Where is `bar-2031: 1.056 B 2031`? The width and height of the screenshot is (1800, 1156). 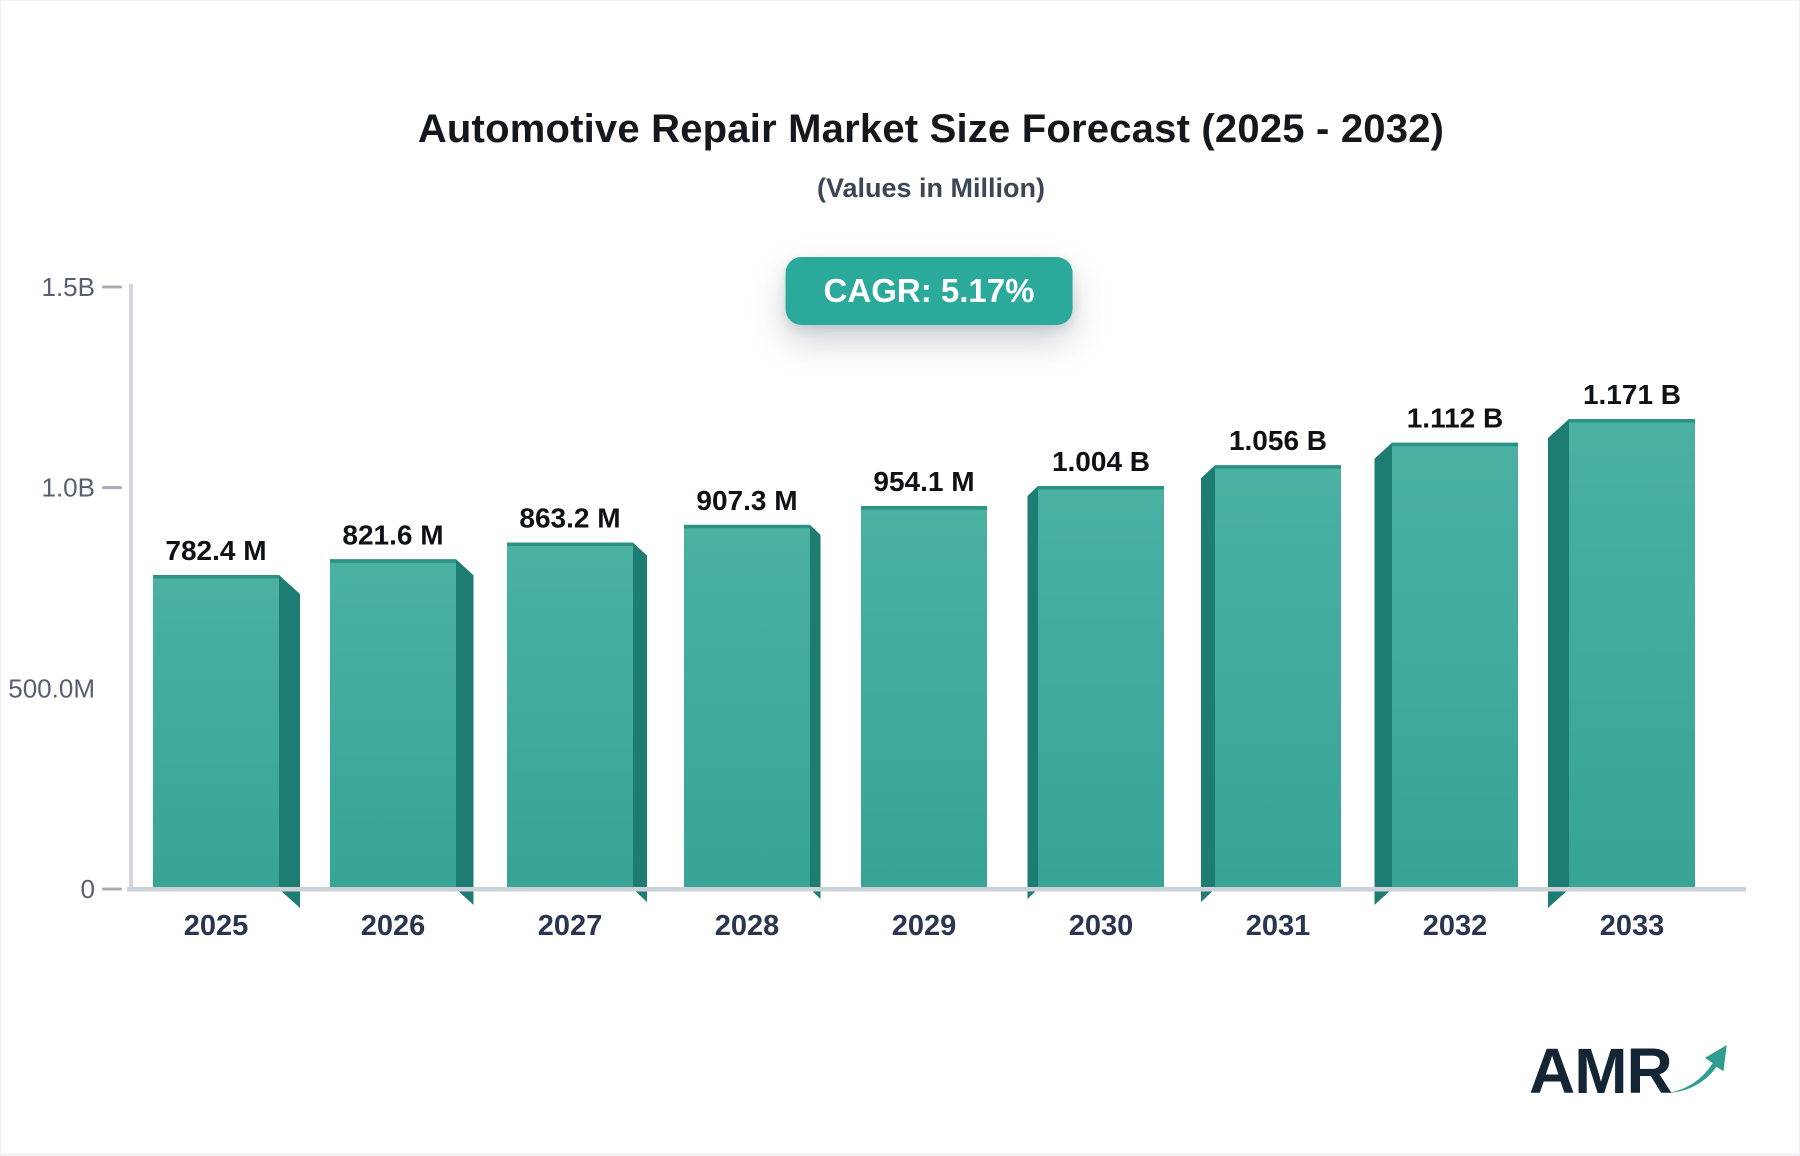
bar-2031: 1.056 B 2031 is located at coordinates (1271, 683).